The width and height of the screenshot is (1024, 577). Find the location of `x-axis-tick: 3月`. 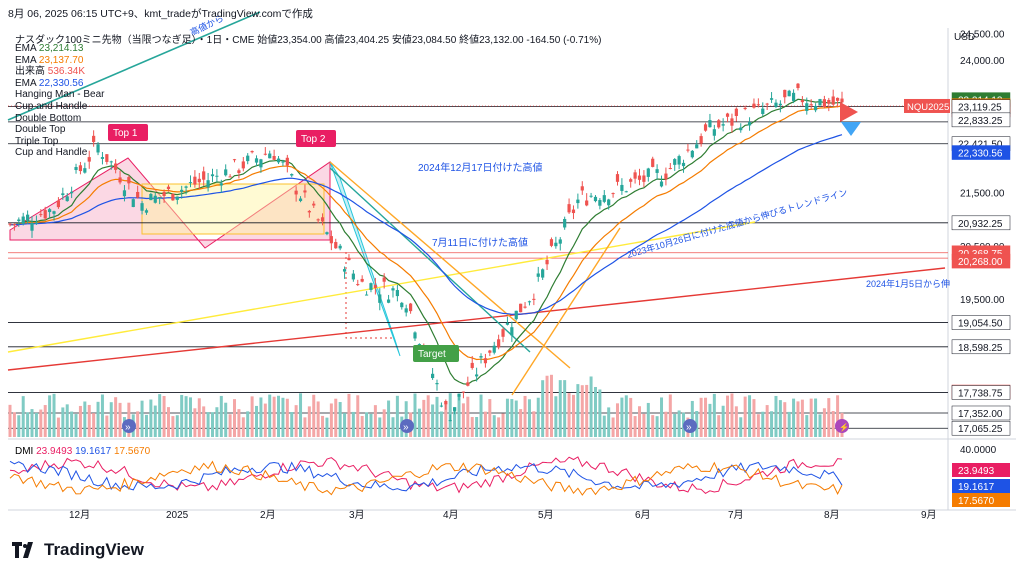

x-axis-tick: 3月 is located at coordinates (357, 515).